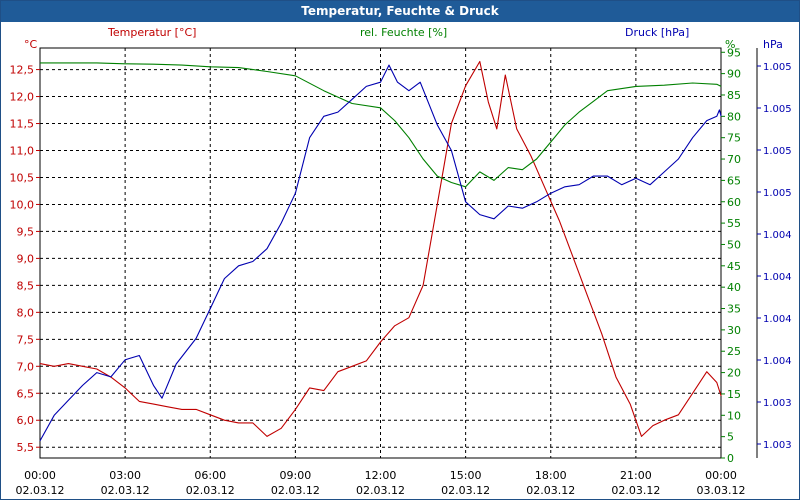  I want to click on left-axis-unit: °C, so click(31, 44).